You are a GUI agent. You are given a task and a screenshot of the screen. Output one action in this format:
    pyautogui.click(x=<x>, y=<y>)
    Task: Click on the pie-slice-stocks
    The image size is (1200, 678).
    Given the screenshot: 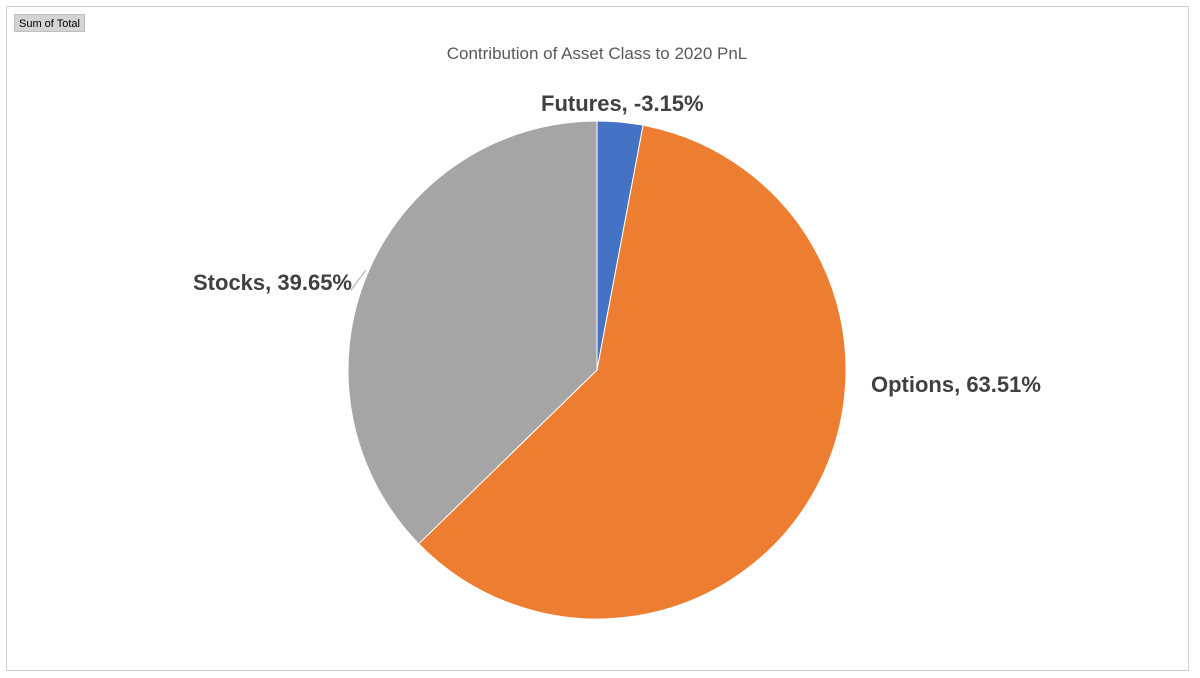 What is the action you would take?
    pyautogui.click(x=472, y=332)
    